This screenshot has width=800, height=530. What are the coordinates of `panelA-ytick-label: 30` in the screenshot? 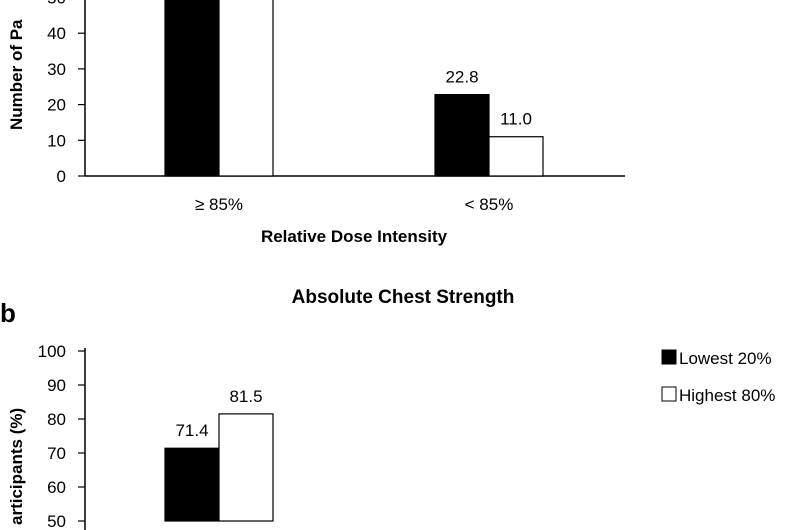 It's located at (56, 69).